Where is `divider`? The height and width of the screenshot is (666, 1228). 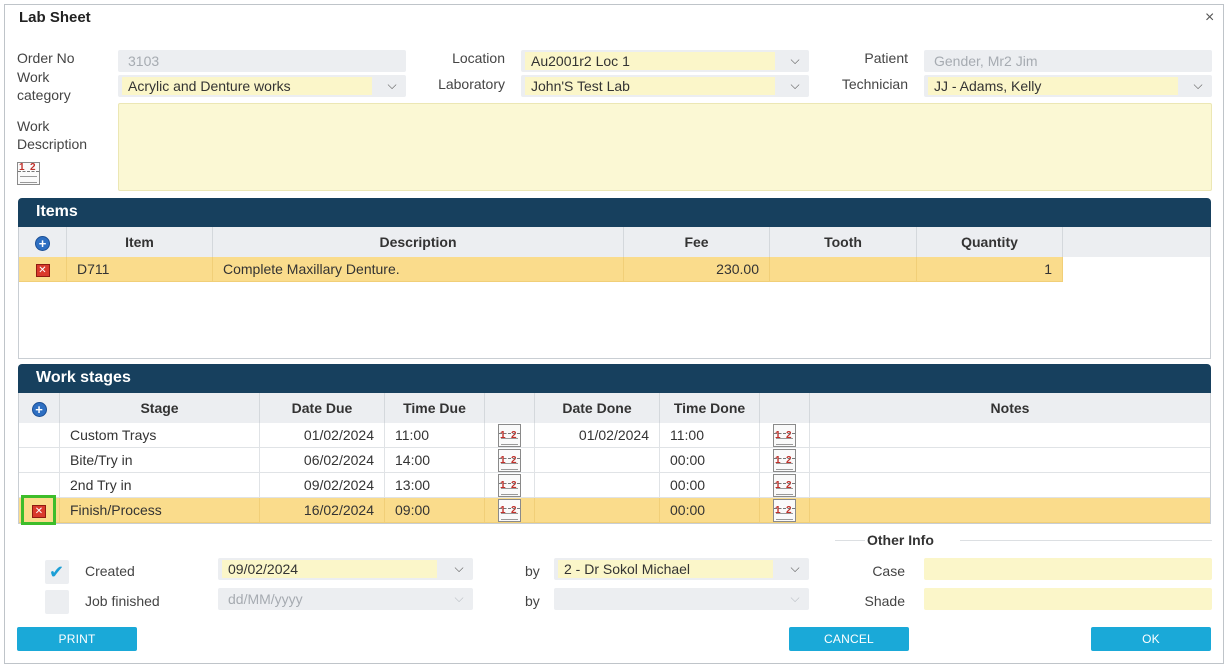 divider is located at coordinates (850, 540).